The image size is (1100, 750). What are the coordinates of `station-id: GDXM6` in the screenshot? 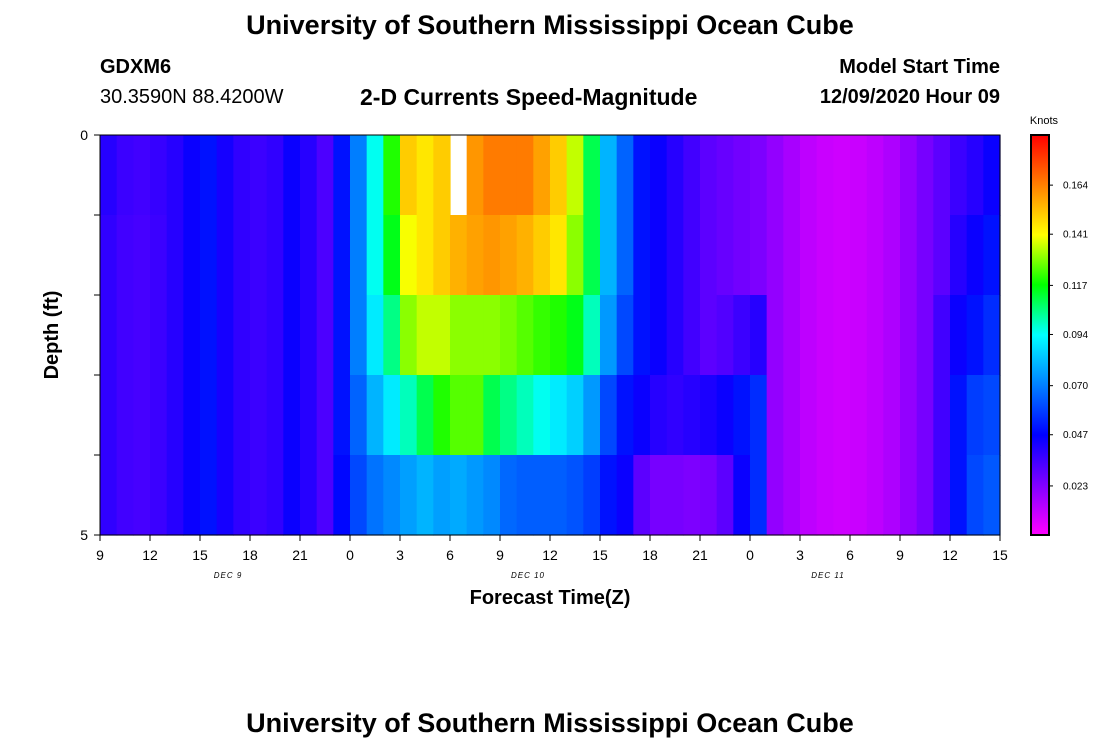 It's located at (136, 67).